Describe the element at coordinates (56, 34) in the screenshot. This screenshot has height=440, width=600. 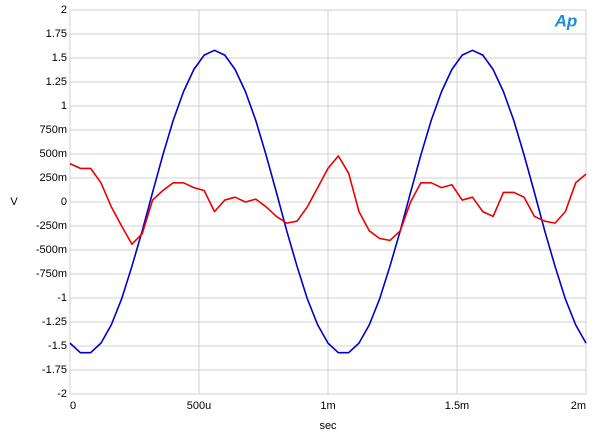
I see `y-tick-label: 1.75` at that location.